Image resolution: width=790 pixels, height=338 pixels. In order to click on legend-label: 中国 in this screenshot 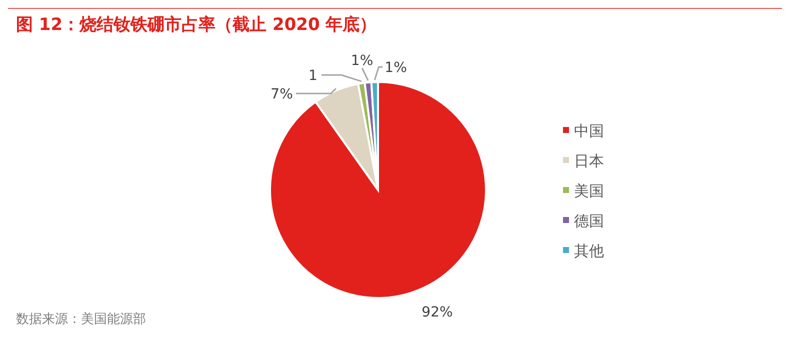, I will do `click(589, 131)`.